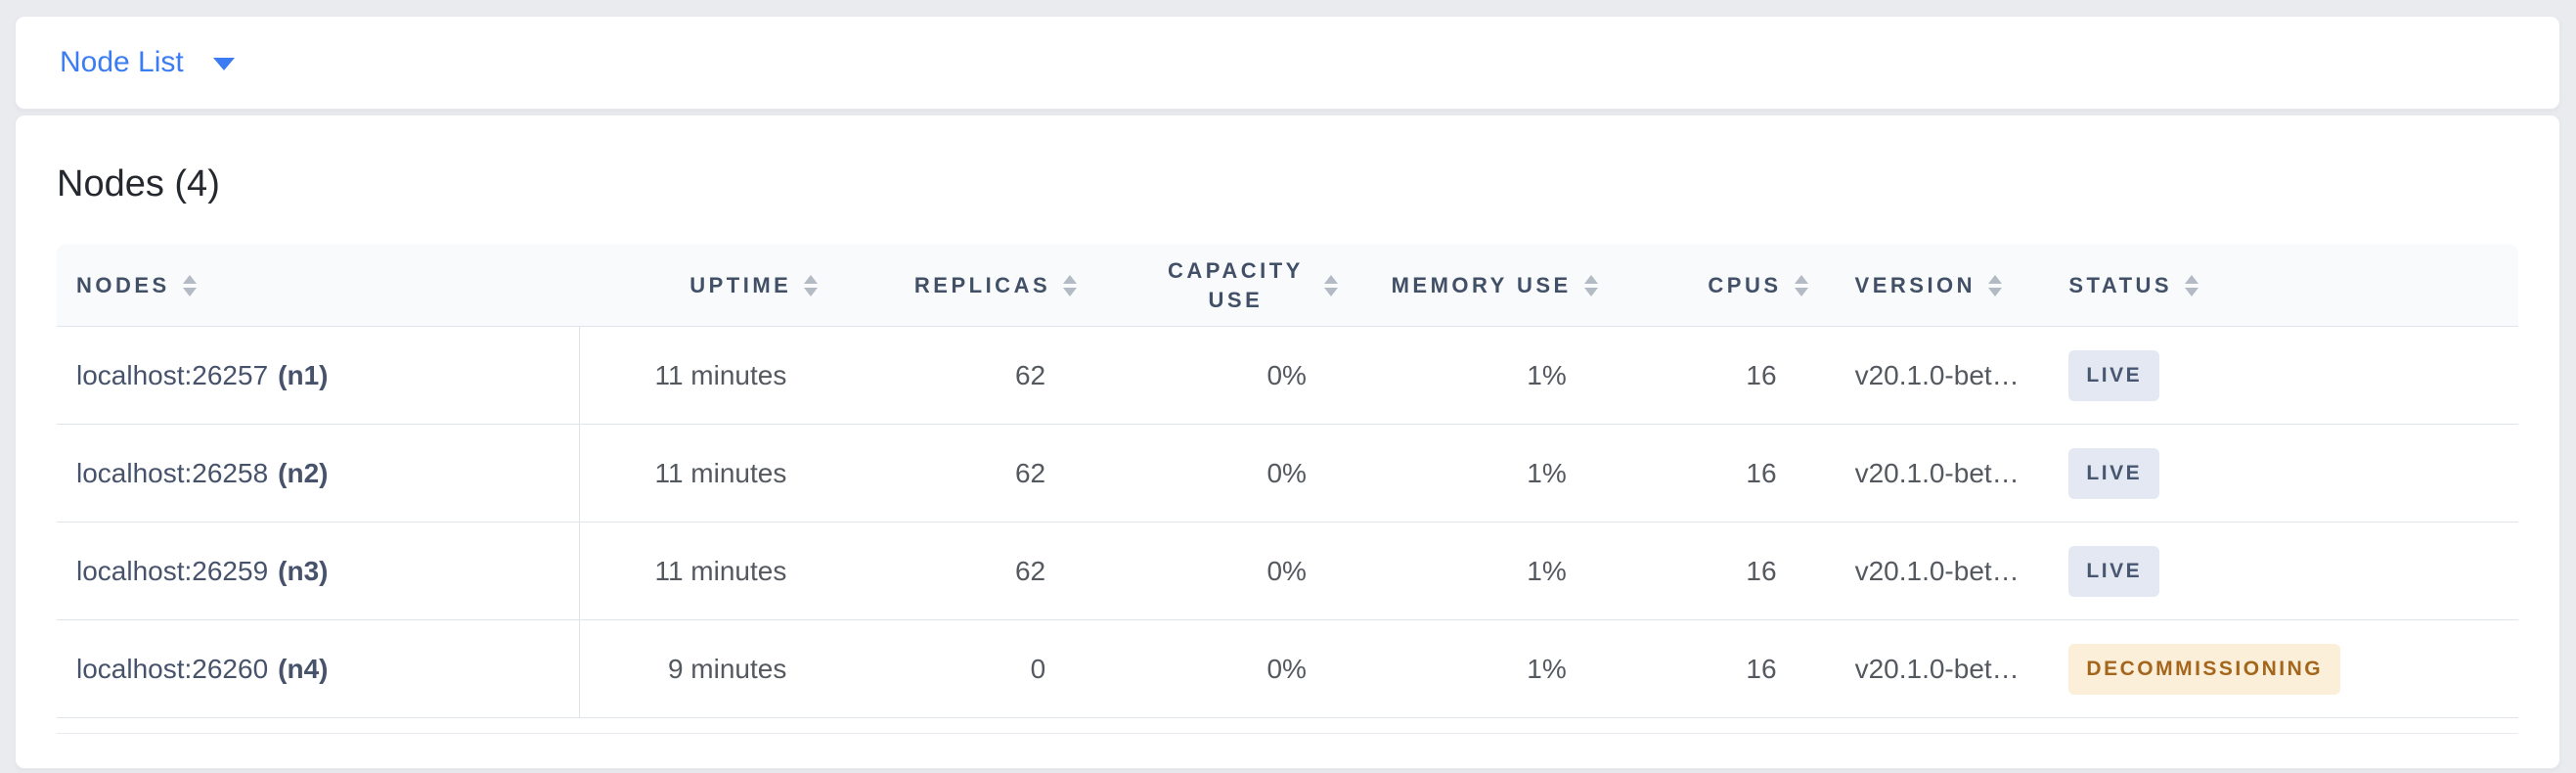 The width and height of the screenshot is (2576, 773). What do you see at coordinates (1709, 285) in the screenshot?
I see `column-header-cpus: CPUS` at bounding box center [1709, 285].